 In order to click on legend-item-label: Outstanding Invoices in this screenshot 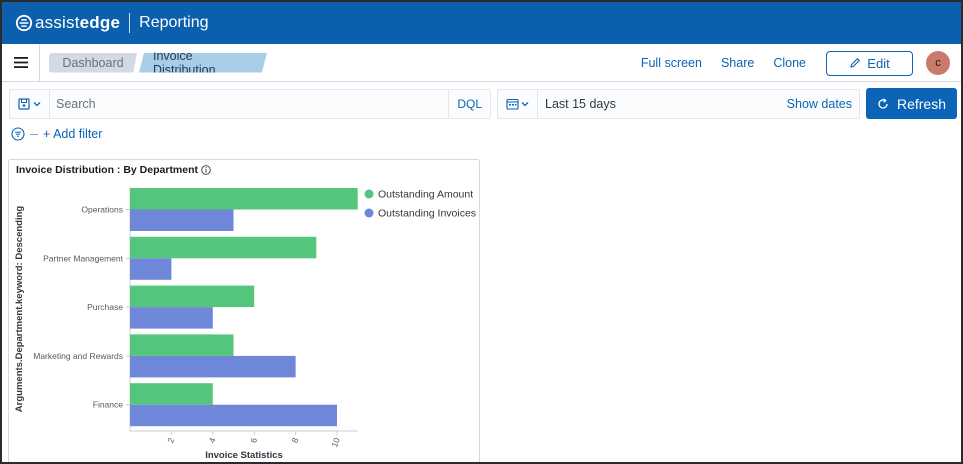, I will do `click(427, 214)`.